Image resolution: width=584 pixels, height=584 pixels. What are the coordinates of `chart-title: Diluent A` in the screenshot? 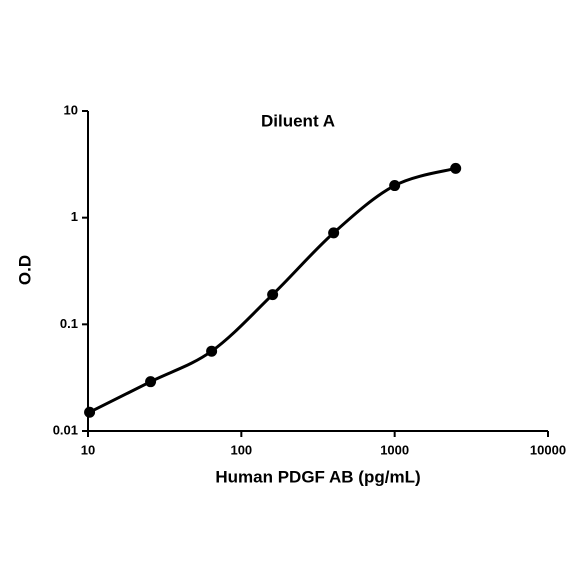 It's located at (298, 120).